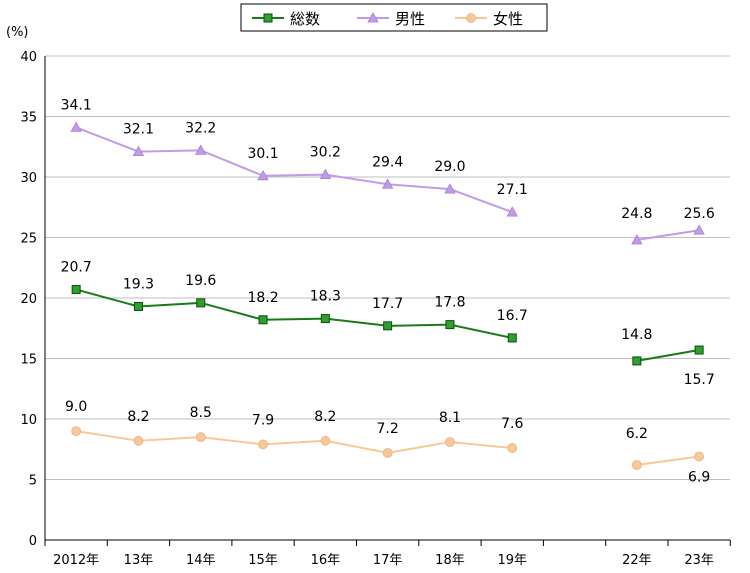  I want to click on y-tick-label: 30, so click(28, 178).